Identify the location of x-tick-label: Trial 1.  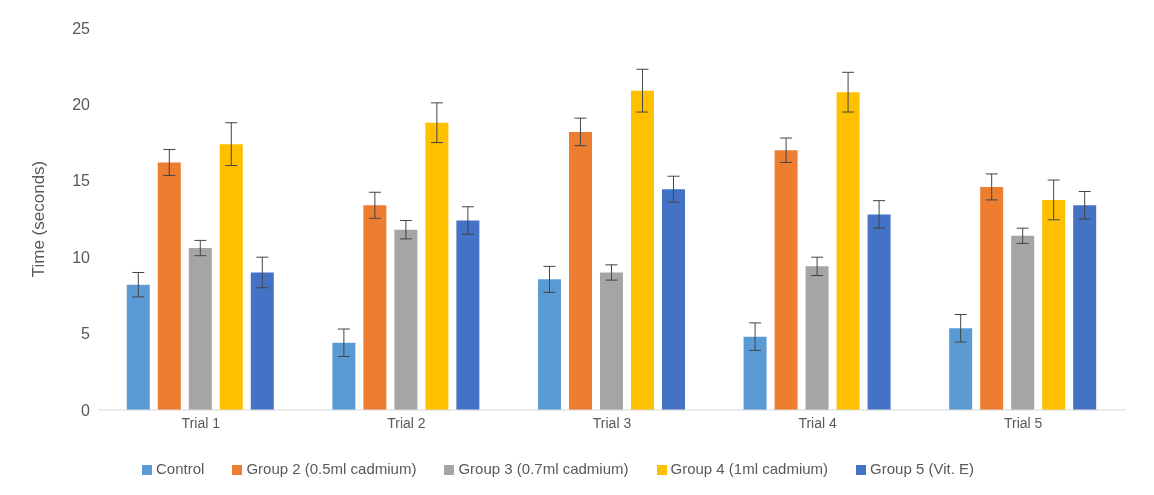
(201, 422).